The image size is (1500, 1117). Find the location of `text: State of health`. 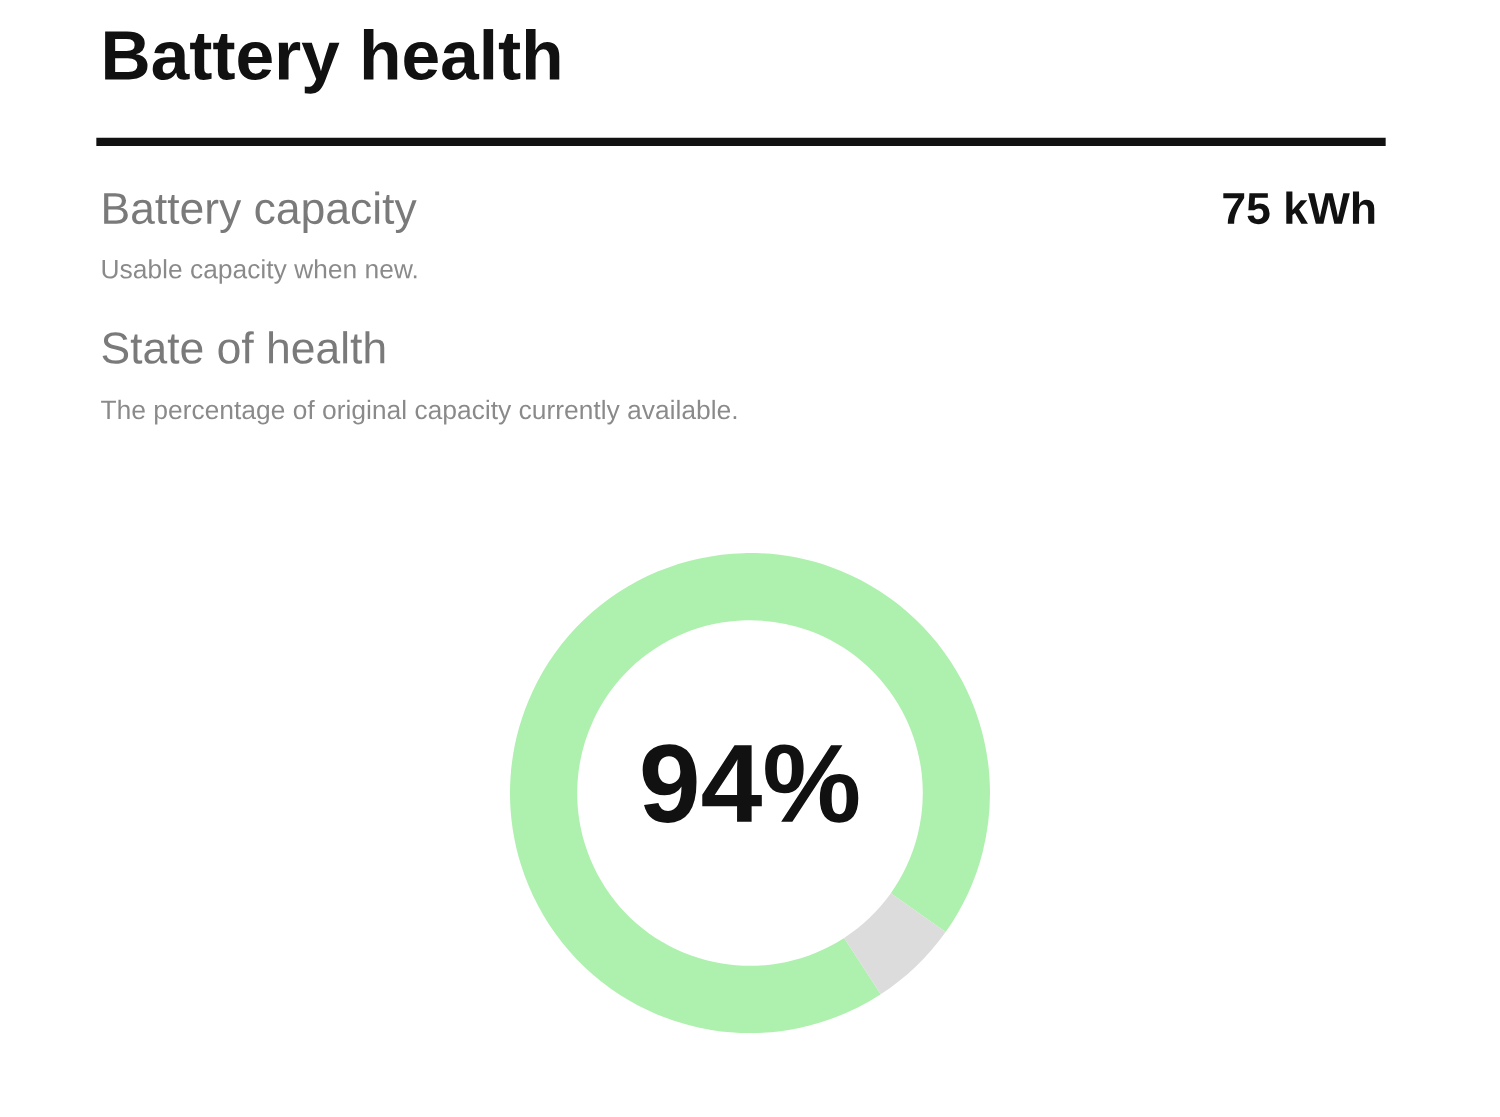

text: State of health is located at coordinates (243, 347).